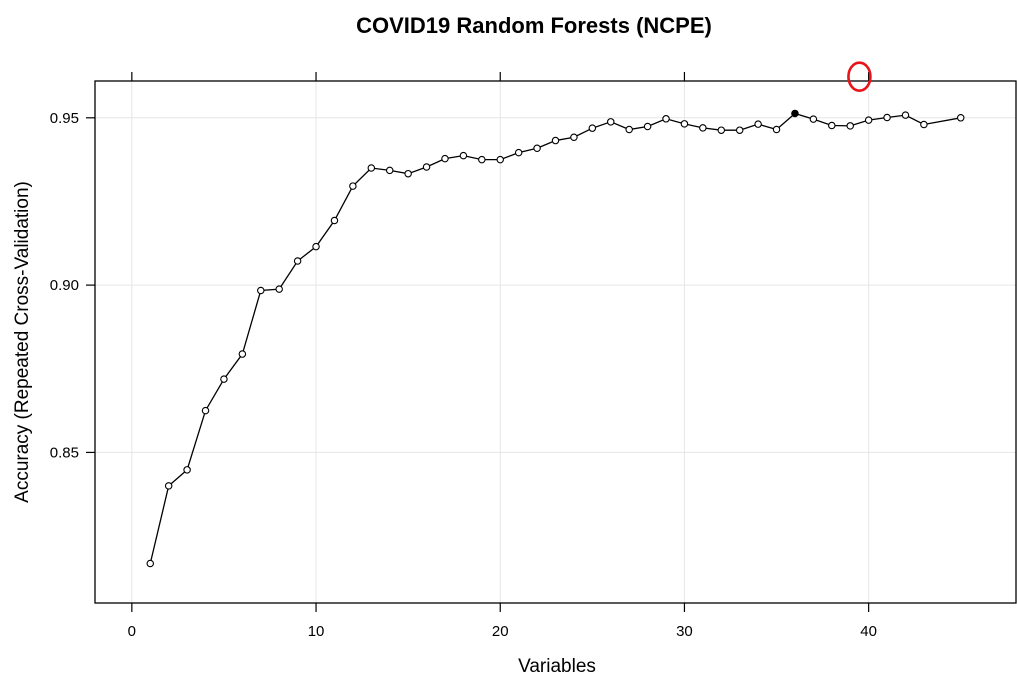 The image size is (1017, 679). Describe the element at coordinates (557, 666) in the screenshot. I see `x-axis-label: Variables` at that location.